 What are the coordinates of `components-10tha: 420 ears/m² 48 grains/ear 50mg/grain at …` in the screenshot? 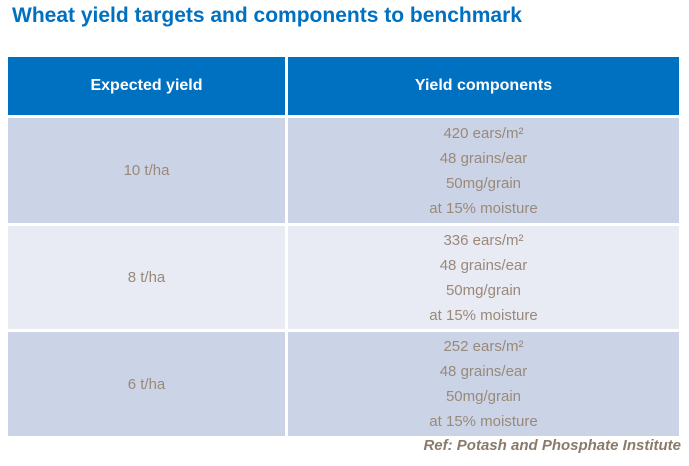 It's located at (483, 170).